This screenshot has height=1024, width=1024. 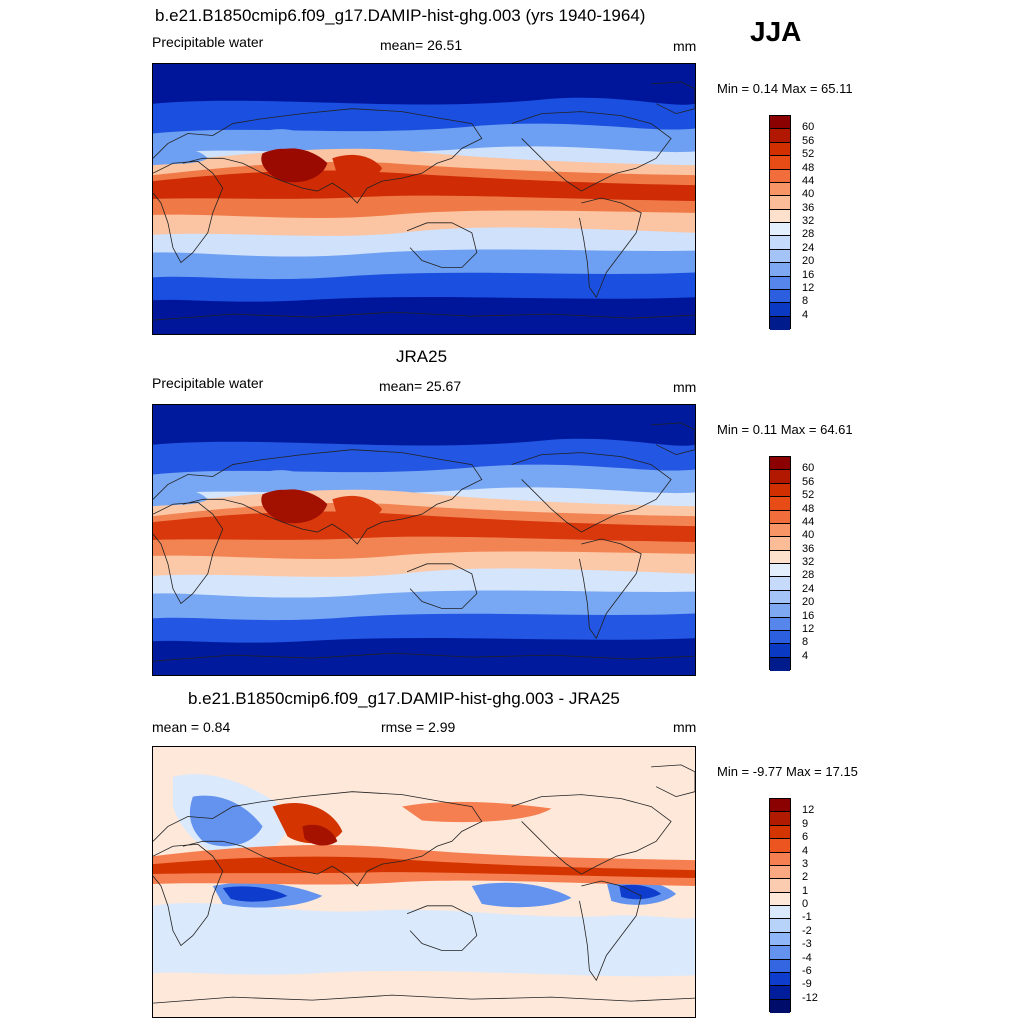 What do you see at coordinates (807, 970) in the screenshot?
I see `colorbar-tick-label: -6` at bounding box center [807, 970].